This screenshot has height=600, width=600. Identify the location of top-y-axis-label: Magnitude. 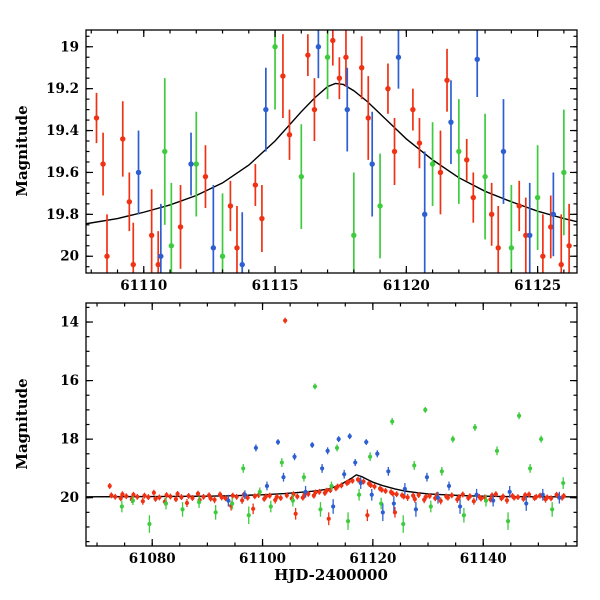
(22, 151).